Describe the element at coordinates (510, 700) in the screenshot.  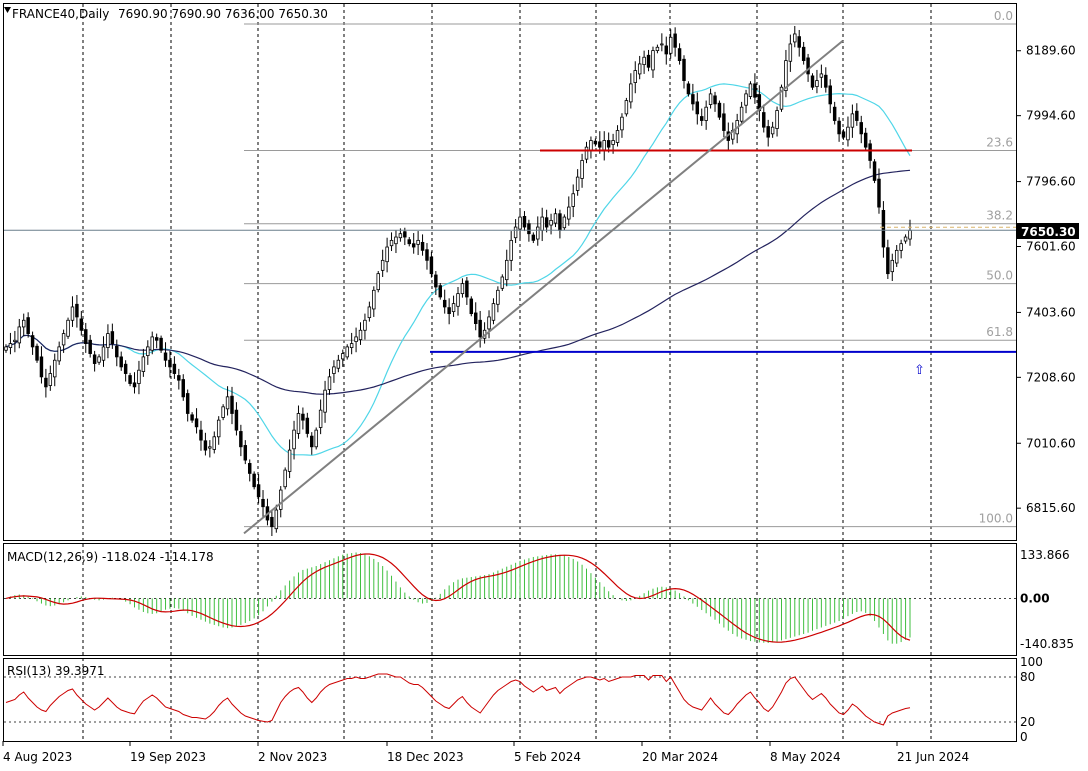
I see `rsi-panel-frame` at that location.